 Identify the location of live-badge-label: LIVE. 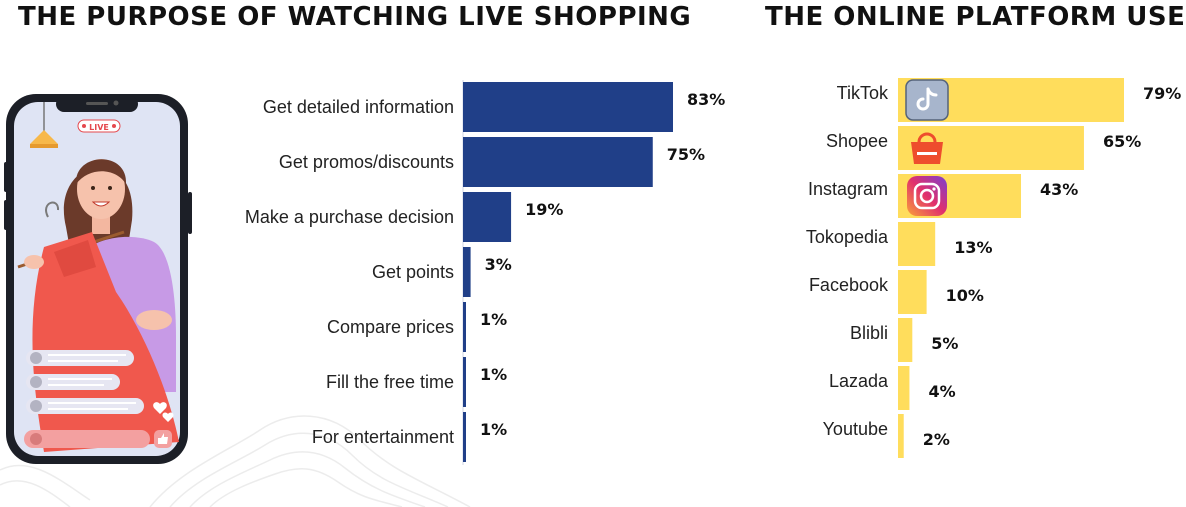
(99, 127).